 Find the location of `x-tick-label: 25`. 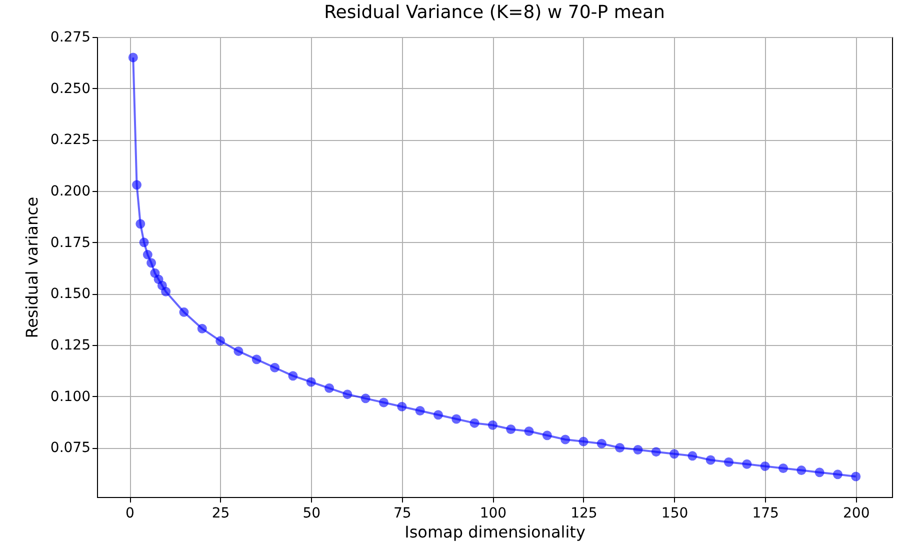

x-tick-label: 25 is located at coordinates (221, 514).